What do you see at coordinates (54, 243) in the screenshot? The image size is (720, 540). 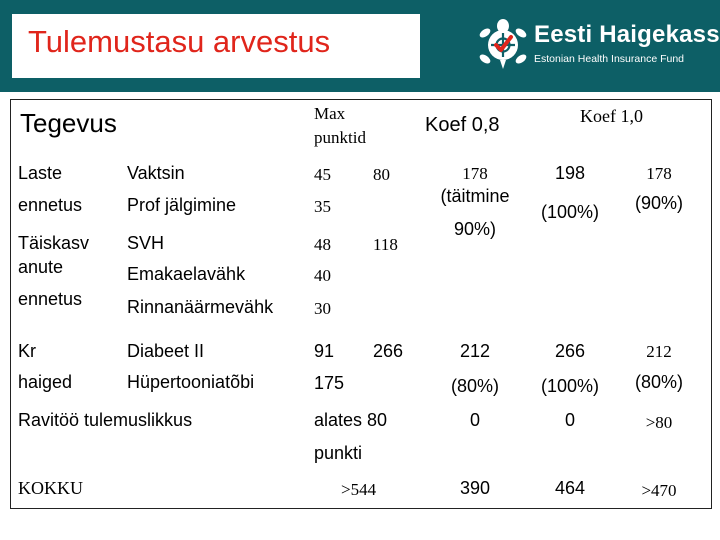 I see `label-taiskasv: Täiskasv` at bounding box center [54, 243].